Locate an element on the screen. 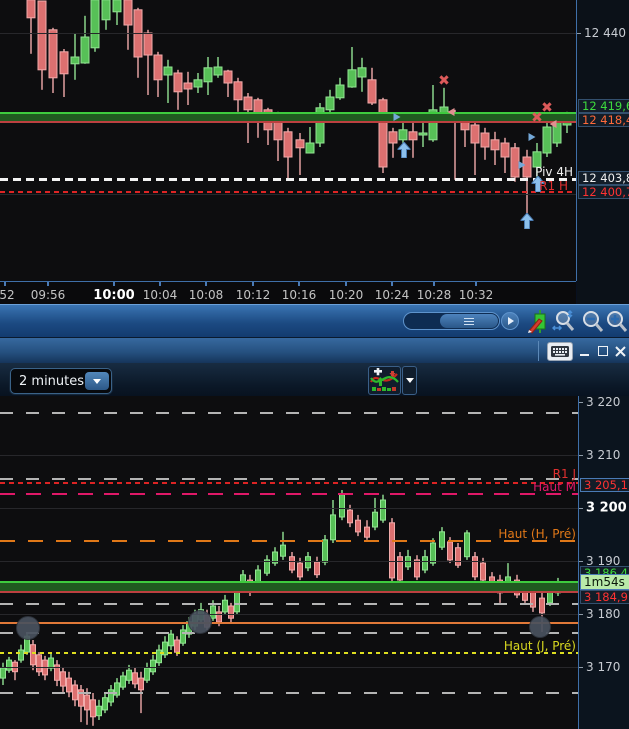 This screenshot has height=729, width=629. minimize-button is located at coordinates (584, 351).